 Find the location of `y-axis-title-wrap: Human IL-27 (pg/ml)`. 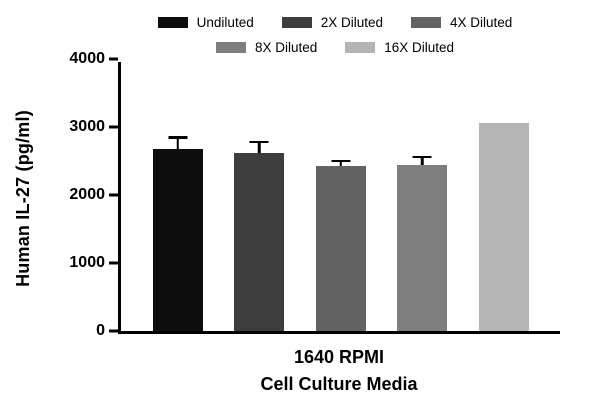

y-axis-title-wrap: Human IL-27 (pg/ml) is located at coordinates (23, 198).